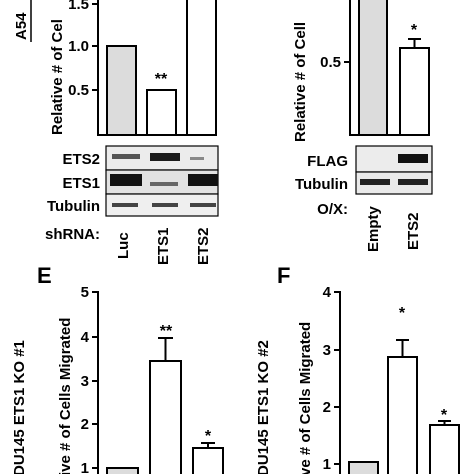 This screenshot has width=474, height=474. I want to click on y-axis-label: Relative # of Cell, so click(300, 82).